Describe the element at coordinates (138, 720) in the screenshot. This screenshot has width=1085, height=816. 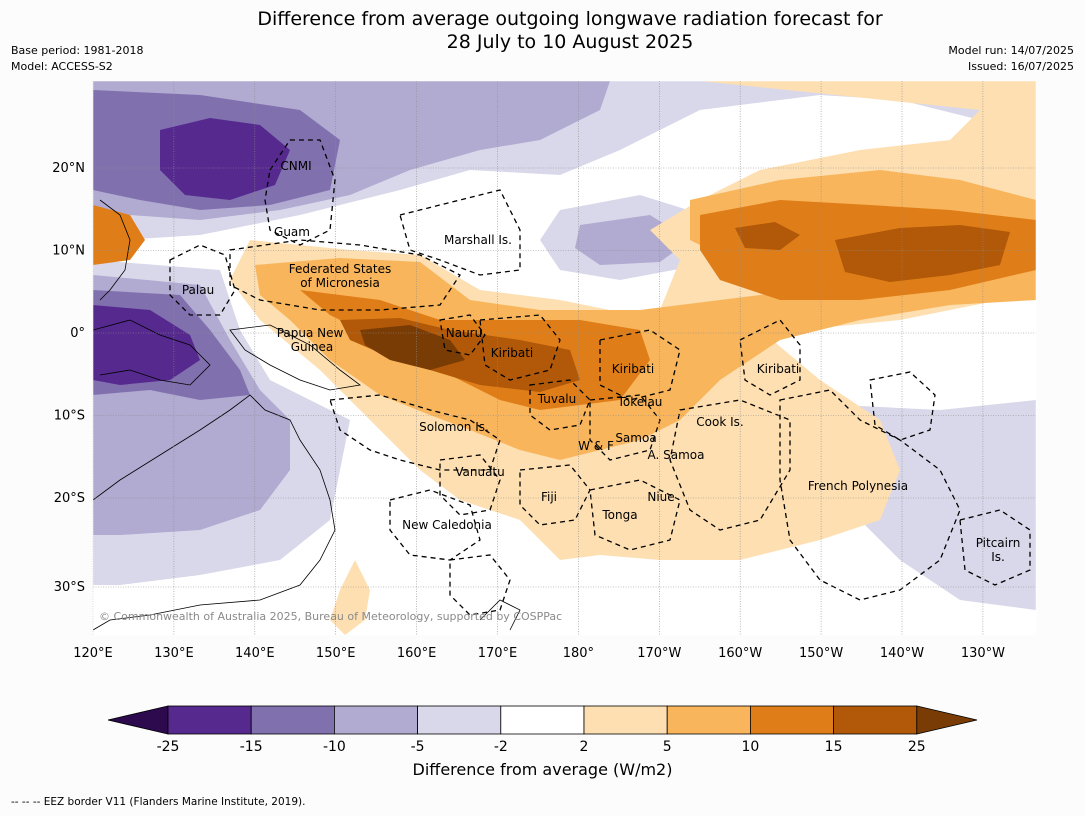
I see `colorbar-extend-low` at that location.